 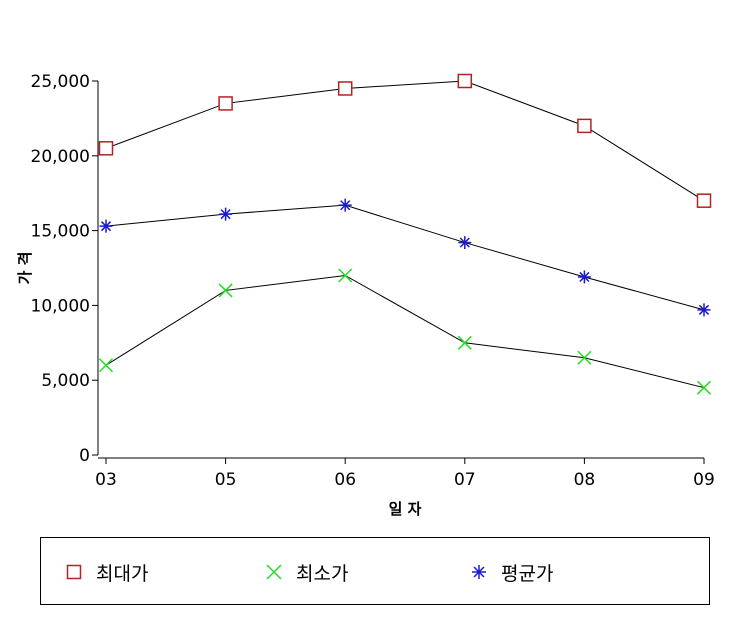 What do you see at coordinates (122, 573) in the screenshot?
I see `legend-label-max: 최대가` at bounding box center [122, 573].